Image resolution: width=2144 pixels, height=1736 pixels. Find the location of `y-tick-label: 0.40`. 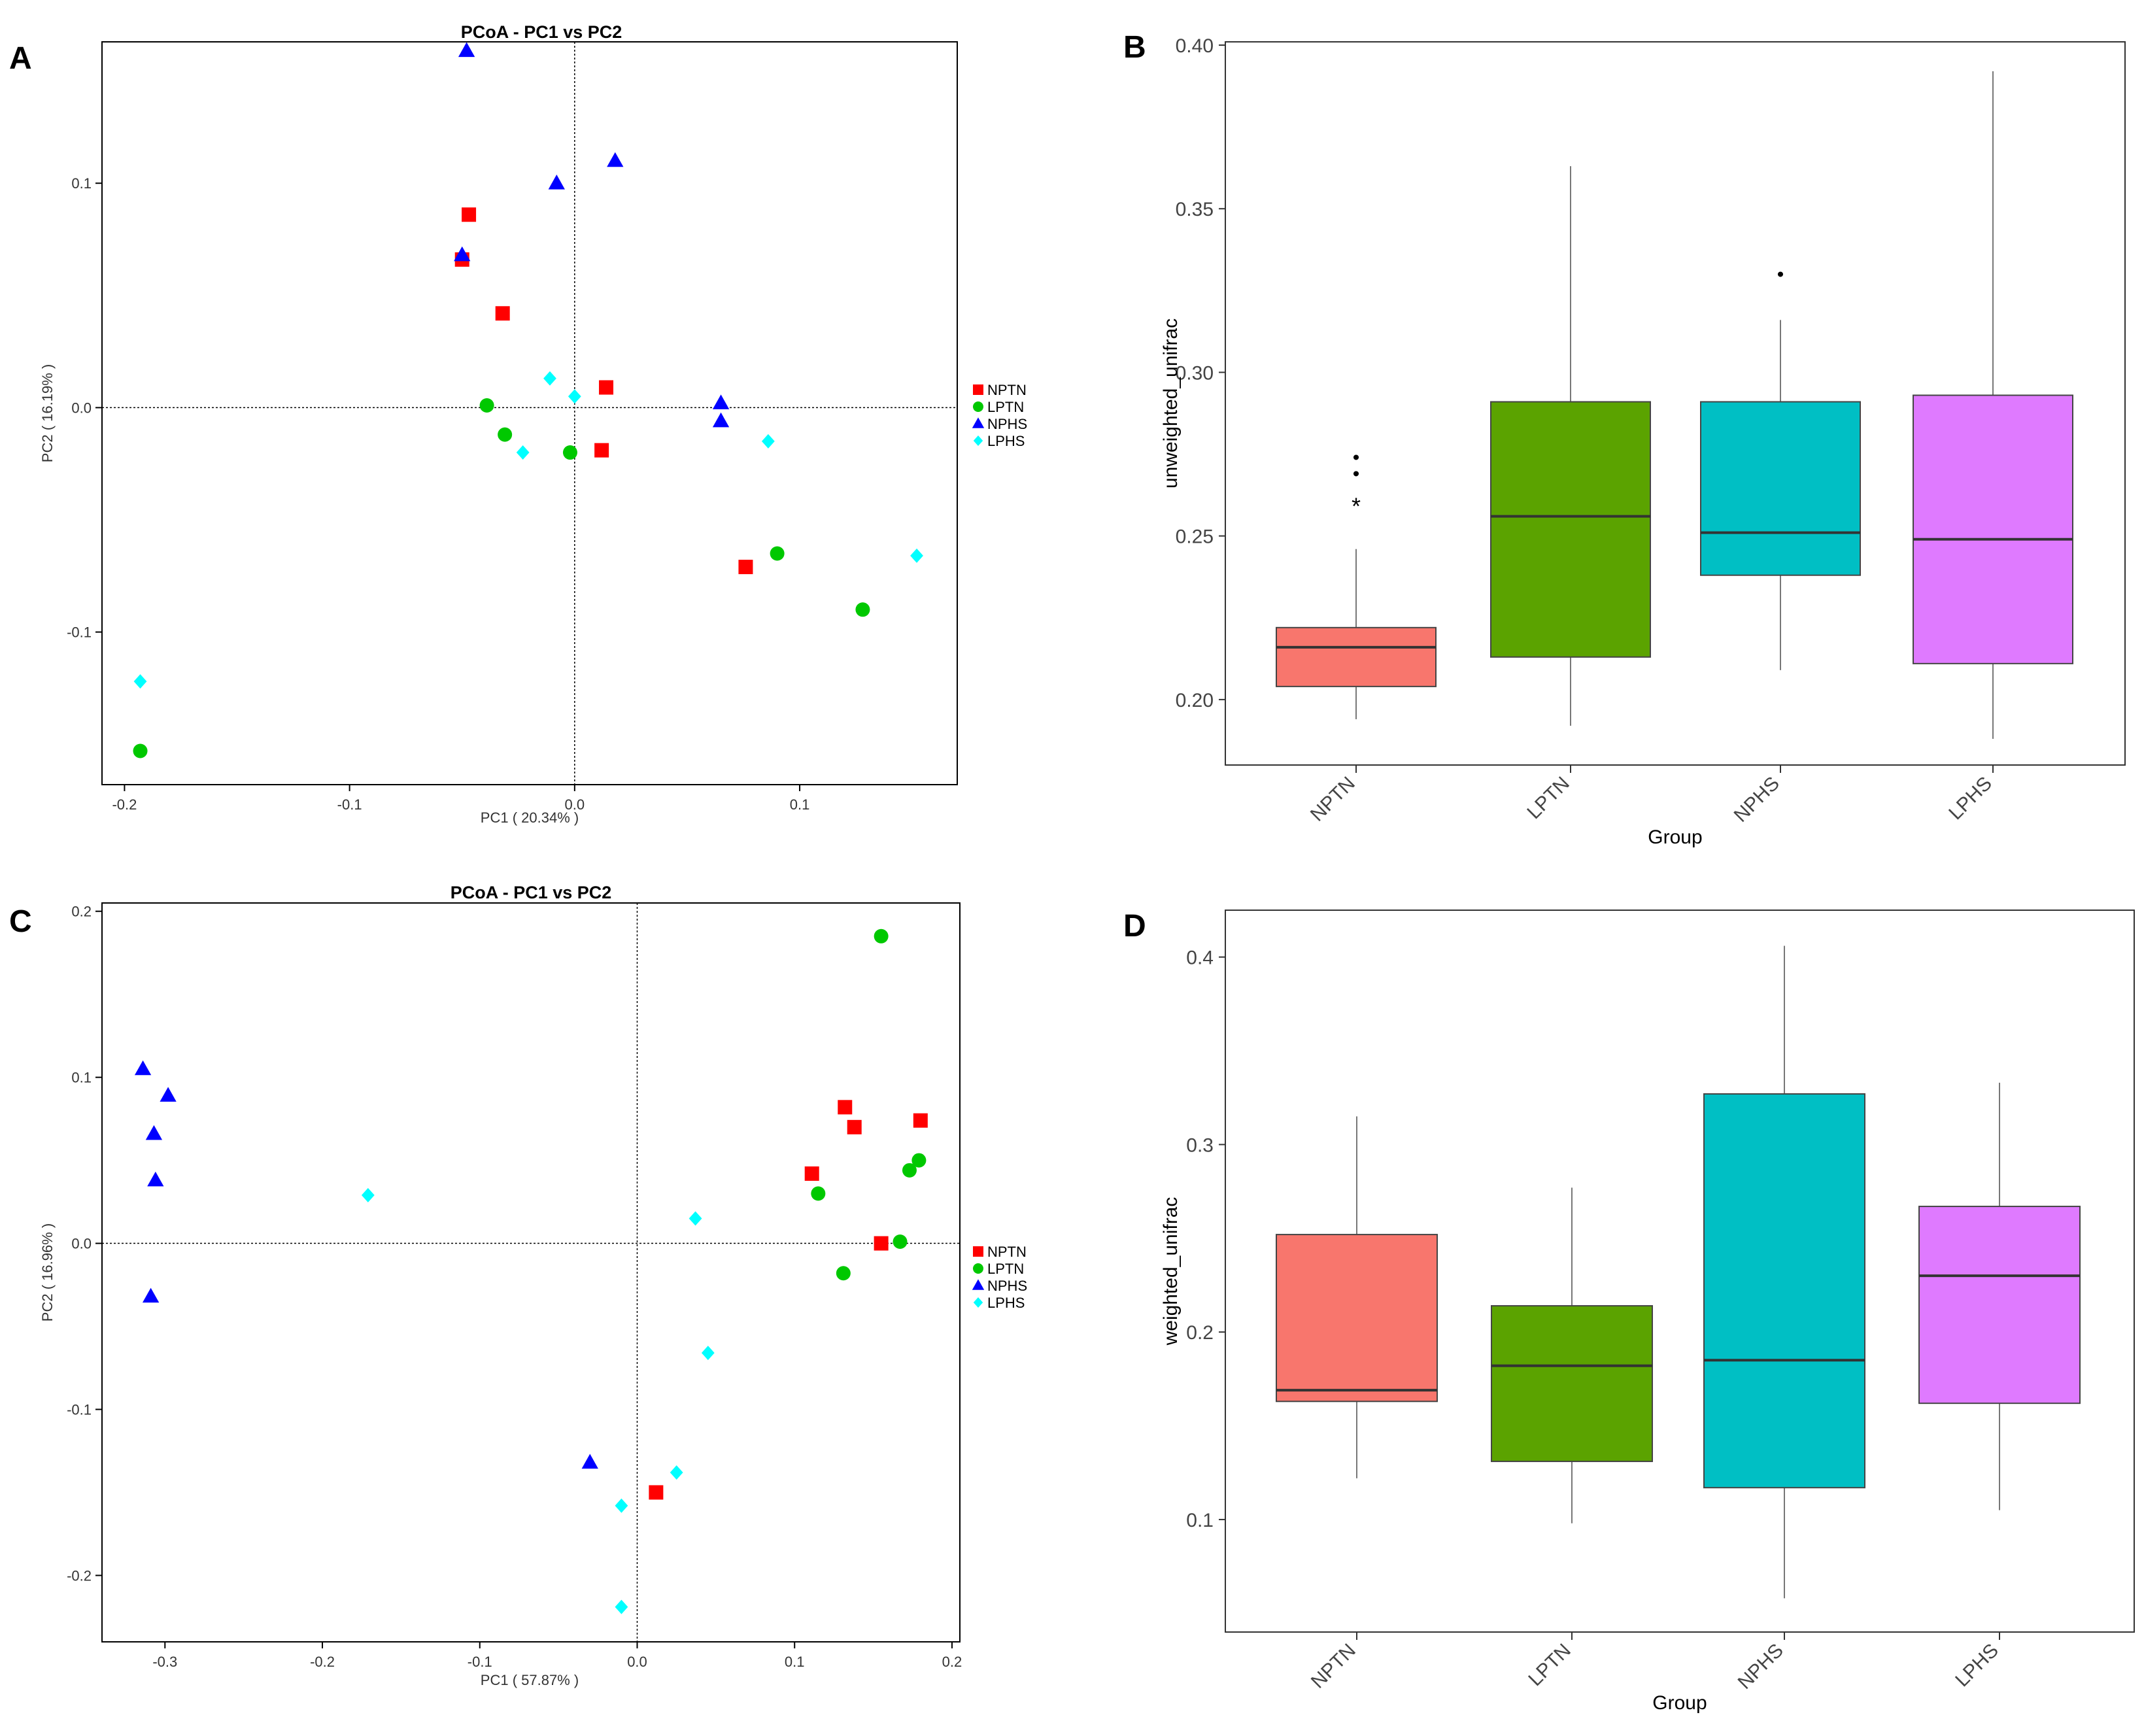

y-tick-label: 0.40 is located at coordinates (1195, 46).